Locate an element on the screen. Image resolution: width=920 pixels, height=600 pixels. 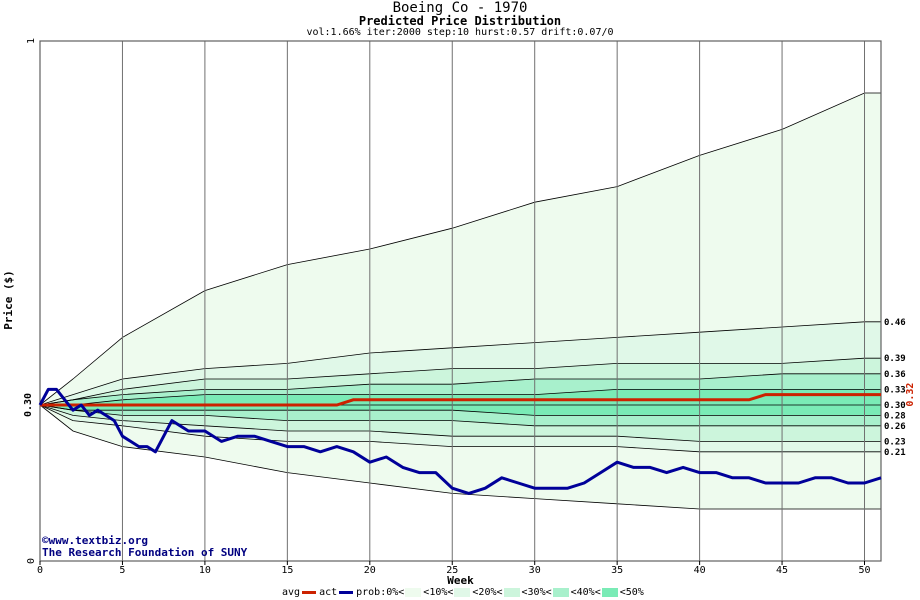
legend-p30: <30%< is located at coordinates (546, 592).